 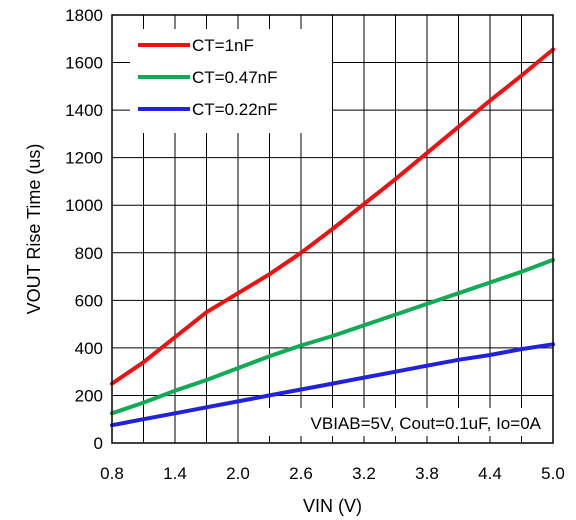 I want to click on y-tick-label: 1800, so click(x=84, y=15).